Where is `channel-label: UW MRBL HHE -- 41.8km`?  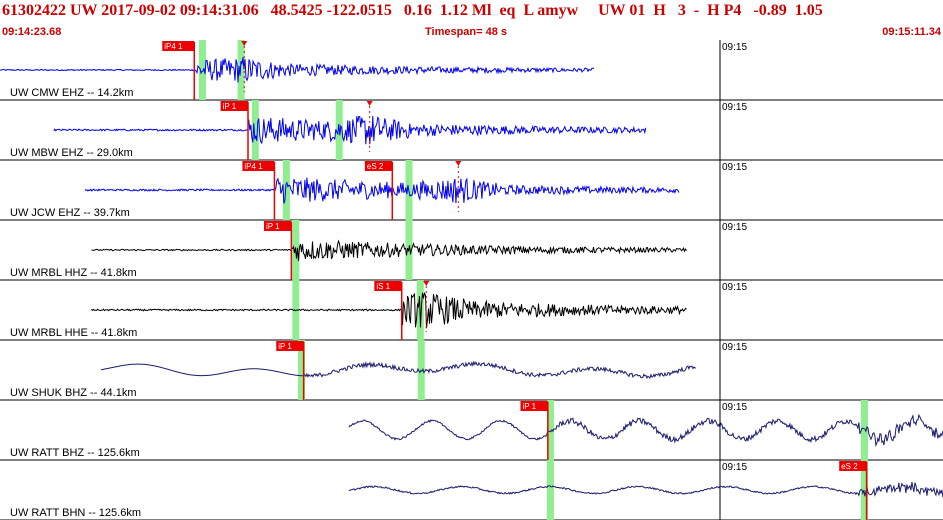 channel-label: UW MRBL HHE -- 41.8km is located at coordinates (73, 333).